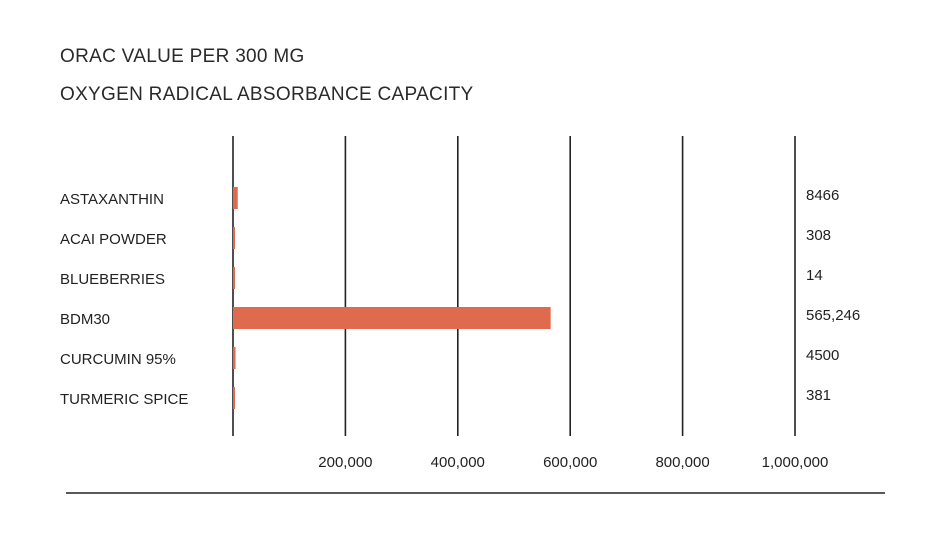 Image resolution: width=944 pixels, height=560 pixels. I want to click on data-label: 14, so click(814, 275).